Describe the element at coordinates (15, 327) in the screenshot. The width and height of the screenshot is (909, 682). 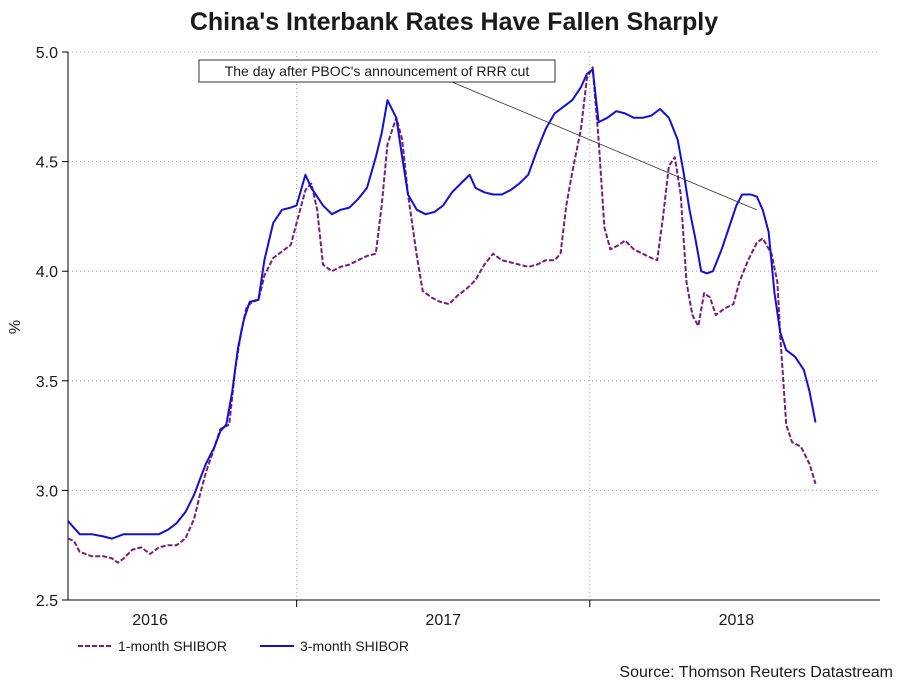
I see `y-axis-label: %` at that location.